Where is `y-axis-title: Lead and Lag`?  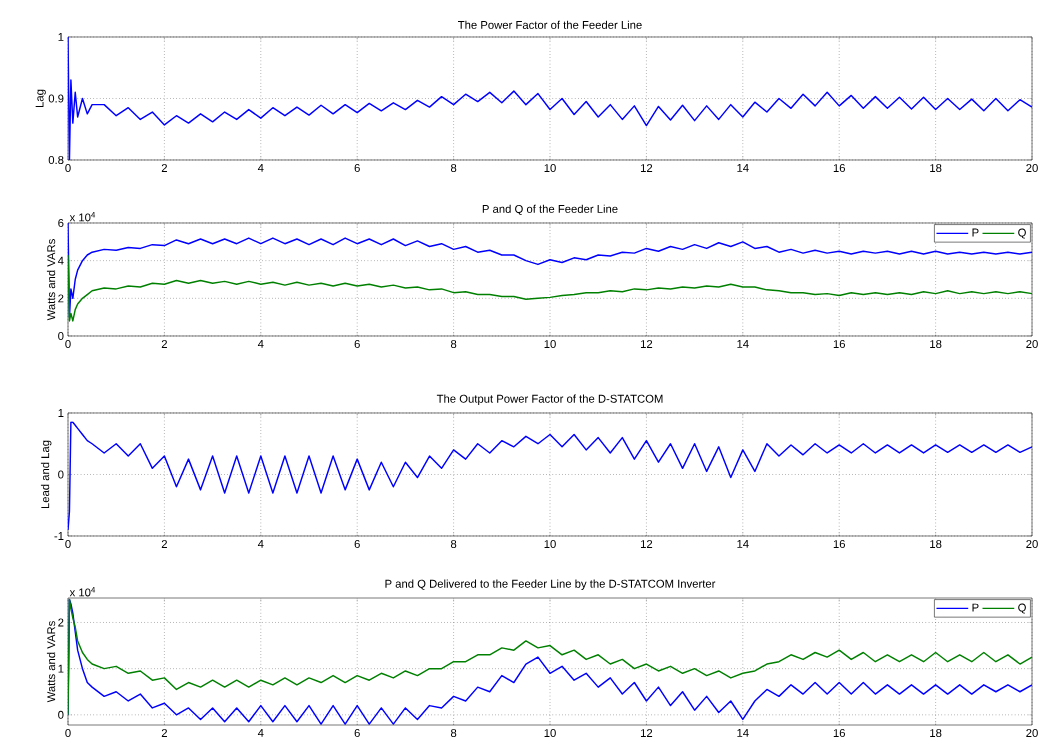
y-axis-title: Lead and Lag is located at coordinates (46, 474).